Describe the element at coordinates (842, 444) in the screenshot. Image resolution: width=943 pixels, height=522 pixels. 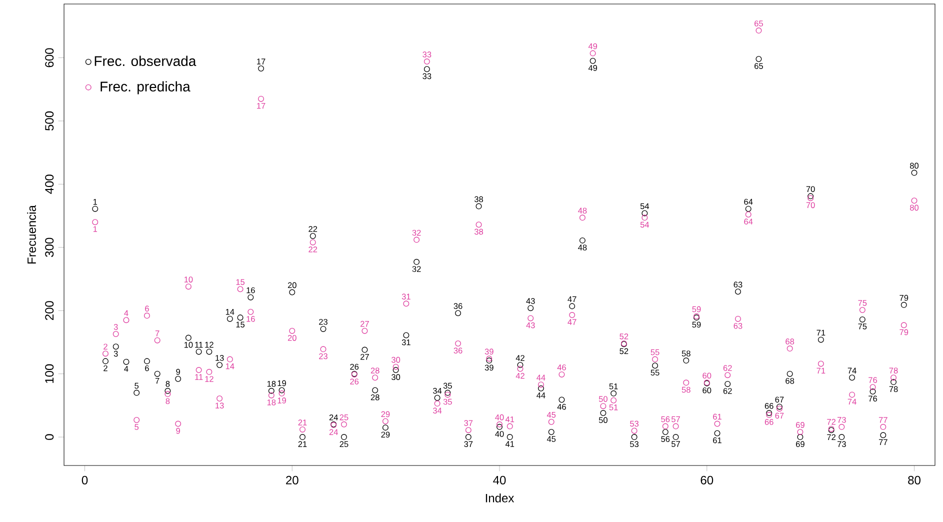
I see `annotation: 73` at that location.